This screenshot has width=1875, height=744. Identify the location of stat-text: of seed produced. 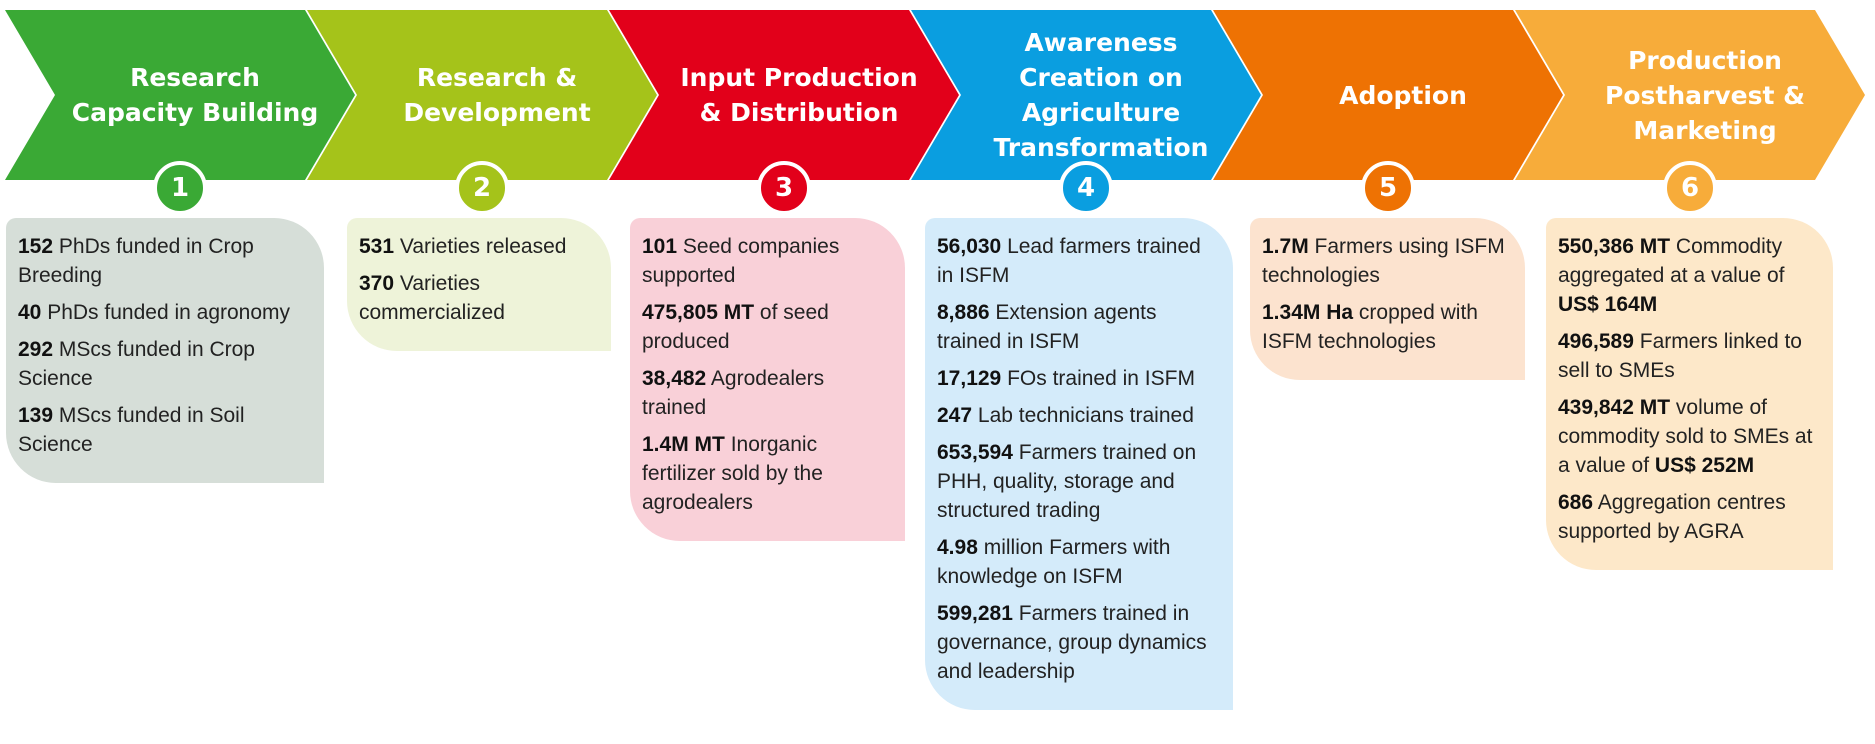
(735, 327).